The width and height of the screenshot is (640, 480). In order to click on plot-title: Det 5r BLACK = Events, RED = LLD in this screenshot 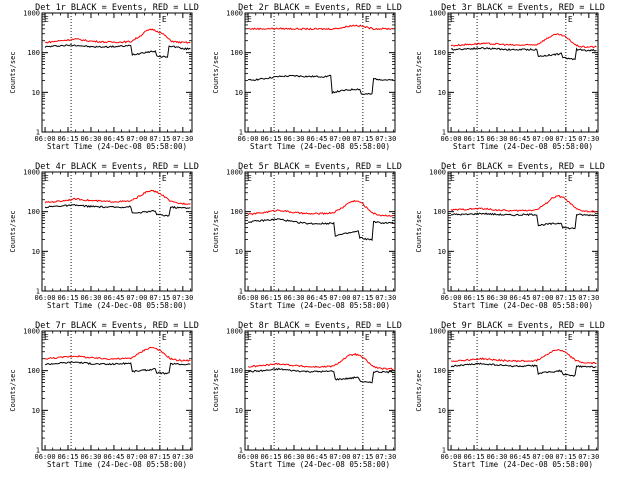, I will do `click(320, 167)`.